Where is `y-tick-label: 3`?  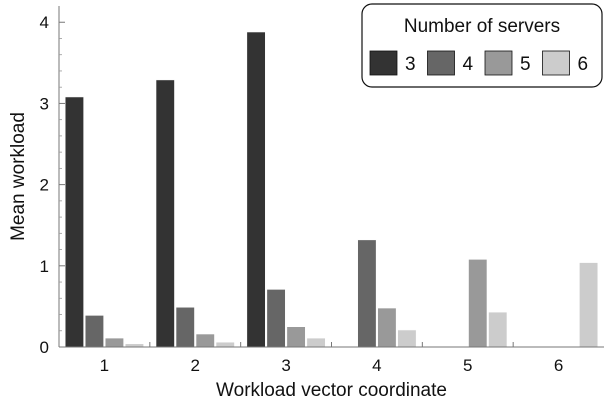
y-tick-label: 3 is located at coordinates (44, 103).